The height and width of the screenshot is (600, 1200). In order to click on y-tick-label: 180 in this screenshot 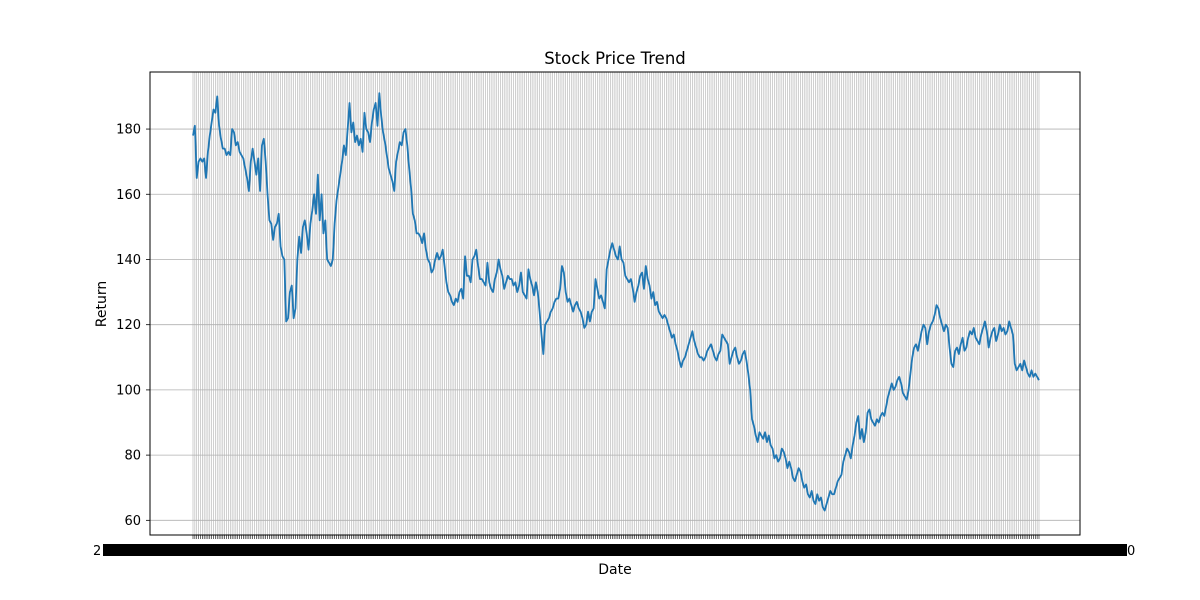, I will do `click(128, 130)`.